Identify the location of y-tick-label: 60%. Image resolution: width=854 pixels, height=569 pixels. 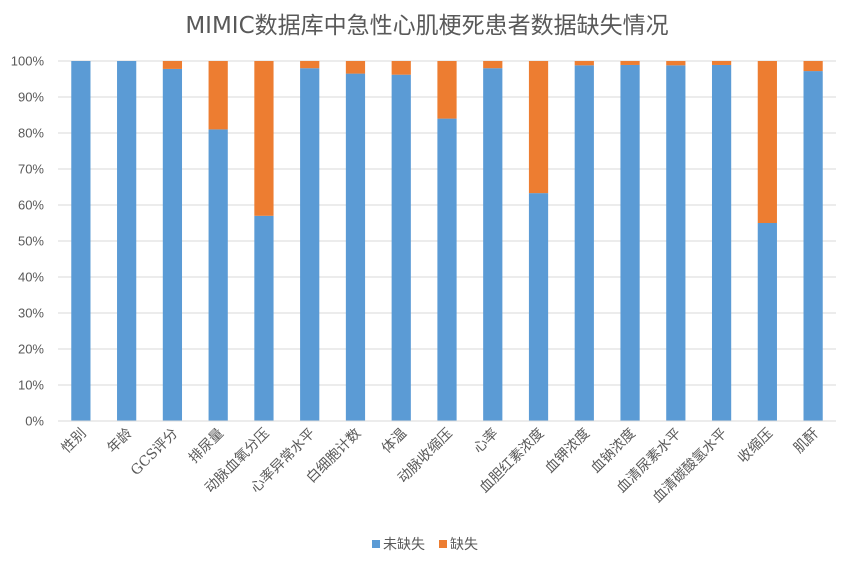
(31, 205).